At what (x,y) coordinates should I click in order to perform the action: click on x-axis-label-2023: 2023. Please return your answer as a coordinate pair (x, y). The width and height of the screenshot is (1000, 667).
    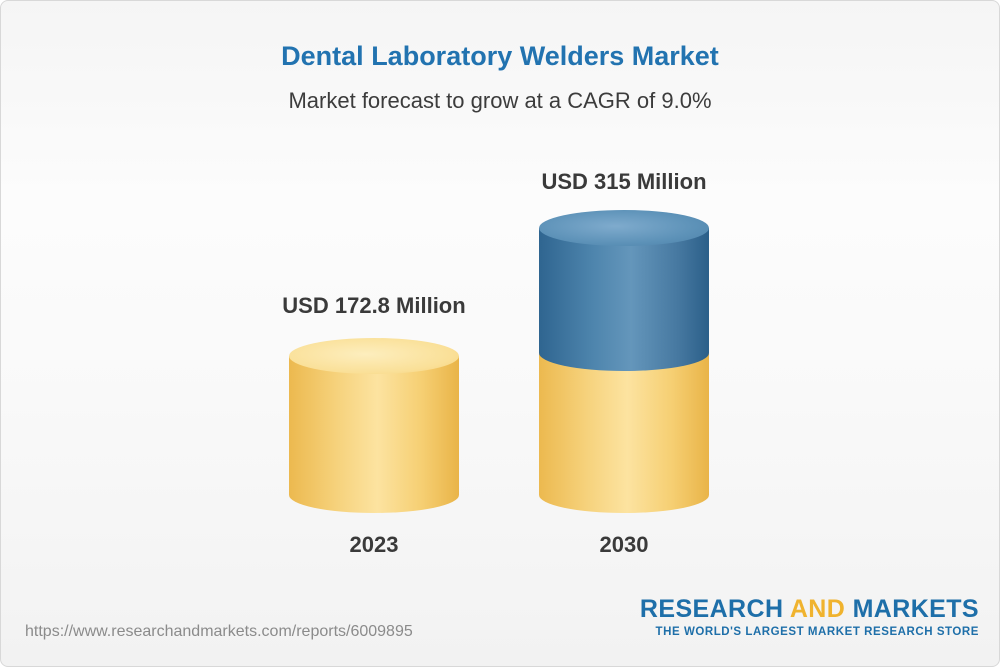
    Looking at the image, I should click on (374, 544).